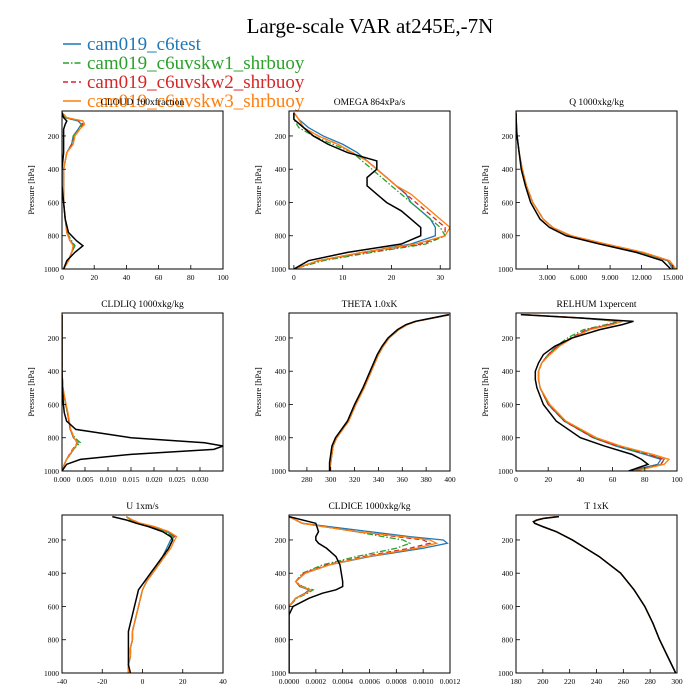  I want to click on x-tick-label: 9.000, so click(610, 277).